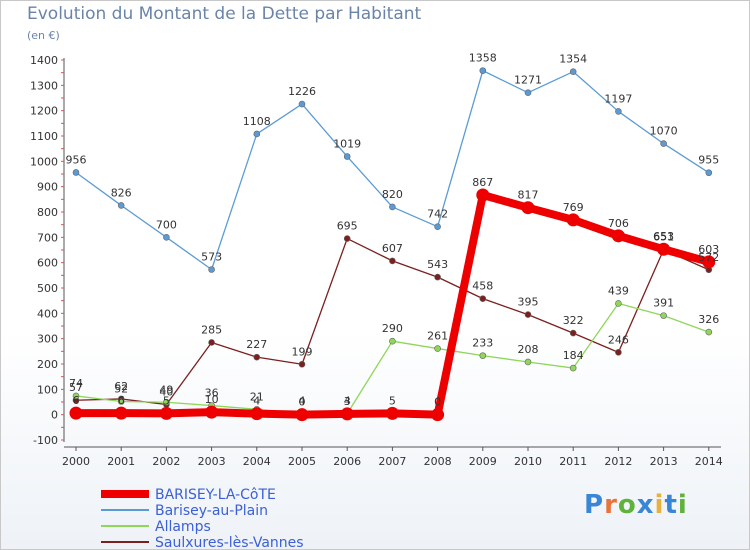 Image resolution: width=750 pixels, height=550 pixels. What do you see at coordinates (257, 396) in the screenshot?
I see `data-label: 21` at bounding box center [257, 396].